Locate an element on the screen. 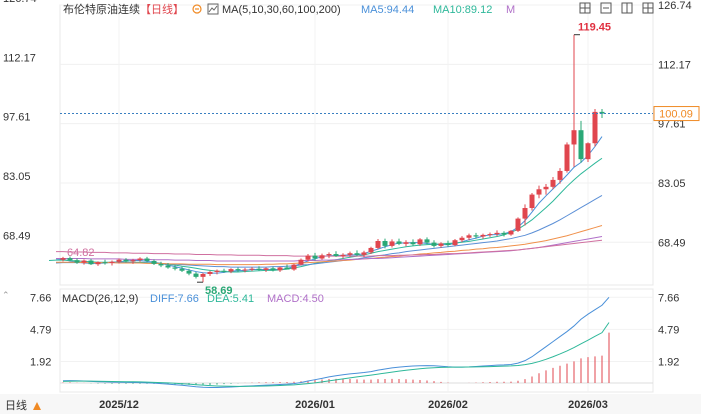 The width and height of the screenshot is (701, 414). ma-settings-icon is located at coordinates (213, 9).